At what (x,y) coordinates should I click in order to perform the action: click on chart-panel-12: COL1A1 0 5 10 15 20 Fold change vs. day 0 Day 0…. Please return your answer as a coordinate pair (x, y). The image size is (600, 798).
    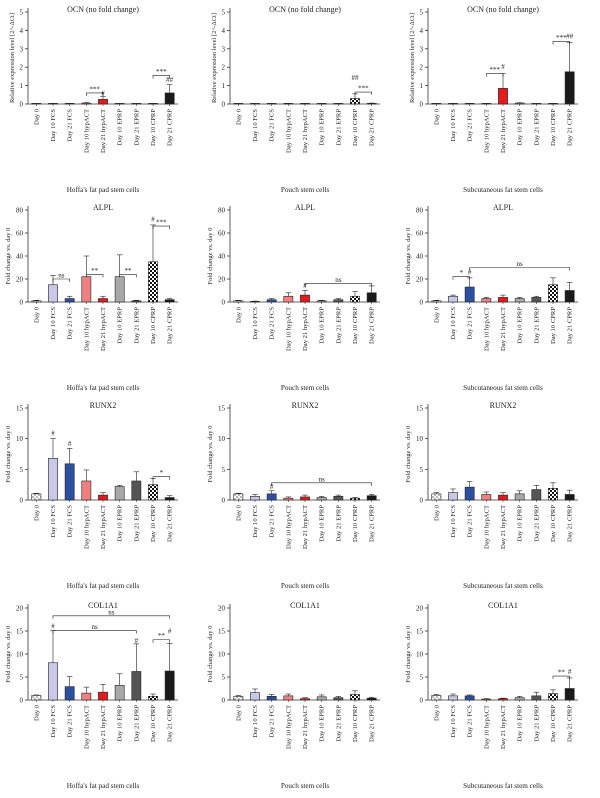
    Looking at the image, I should click on (491, 695).